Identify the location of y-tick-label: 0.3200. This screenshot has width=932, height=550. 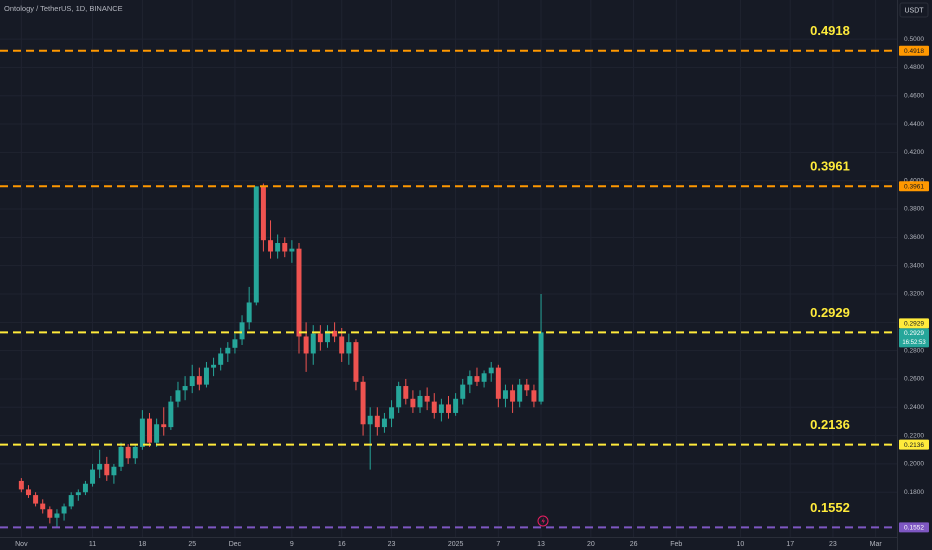
(914, 294).